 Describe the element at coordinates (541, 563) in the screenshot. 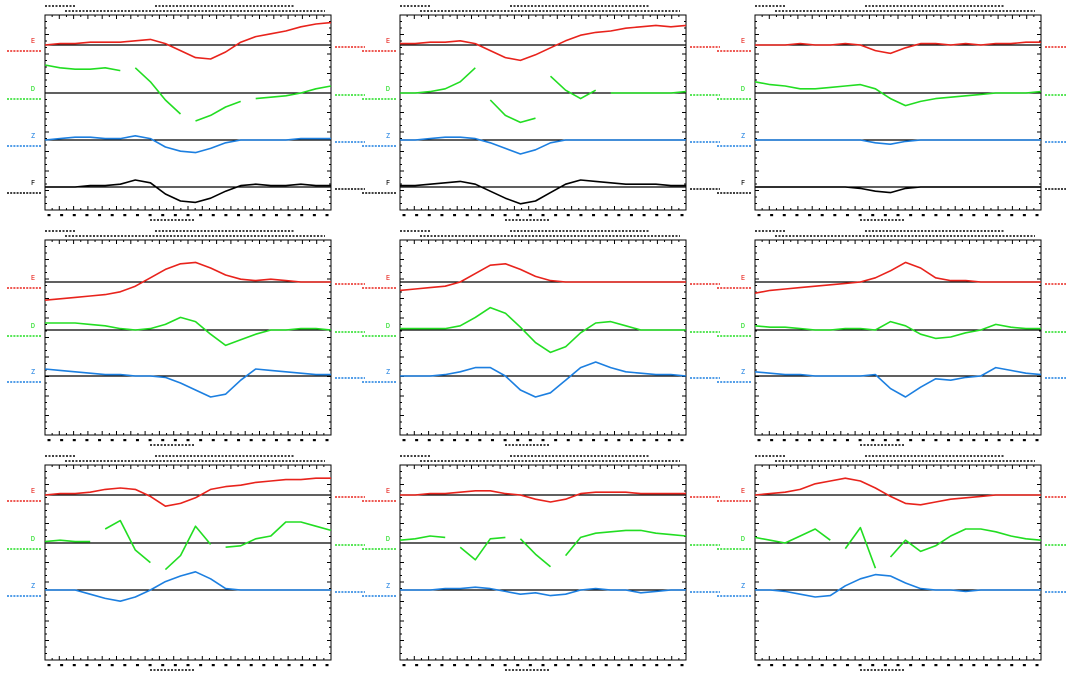

I see `panel-8: E D Z` at that location.